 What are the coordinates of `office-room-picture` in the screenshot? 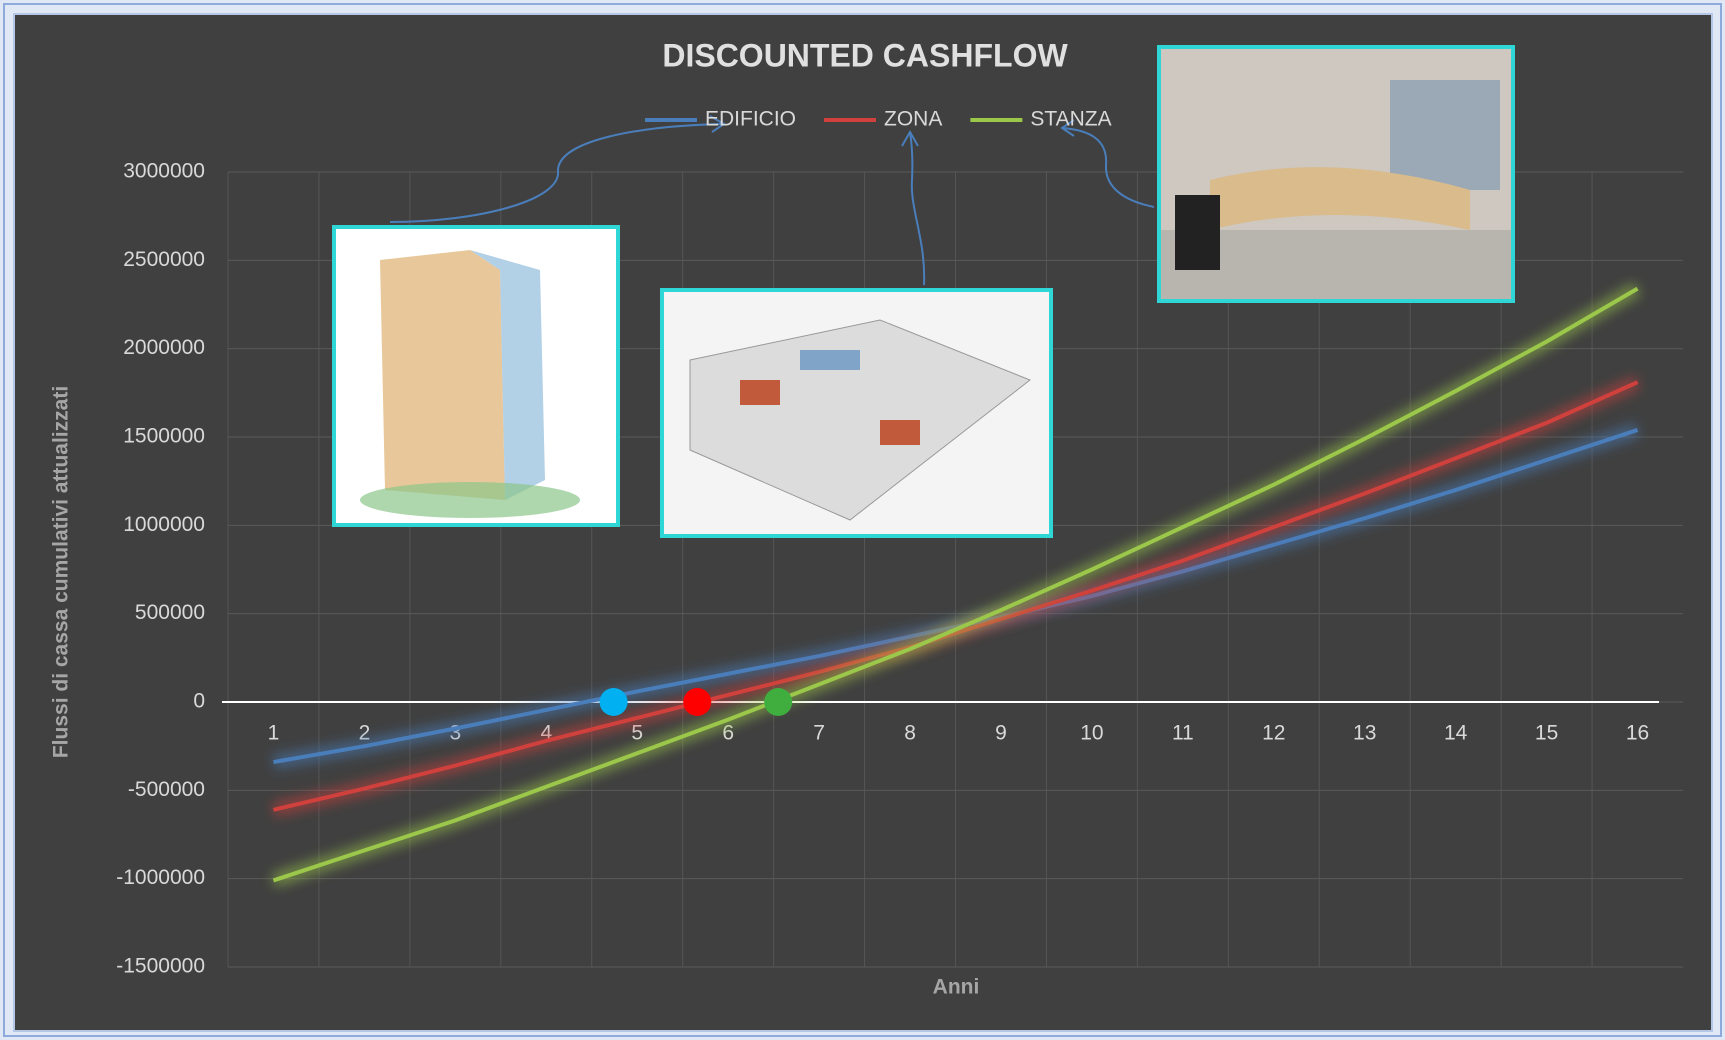 It's located at (1336, 174).